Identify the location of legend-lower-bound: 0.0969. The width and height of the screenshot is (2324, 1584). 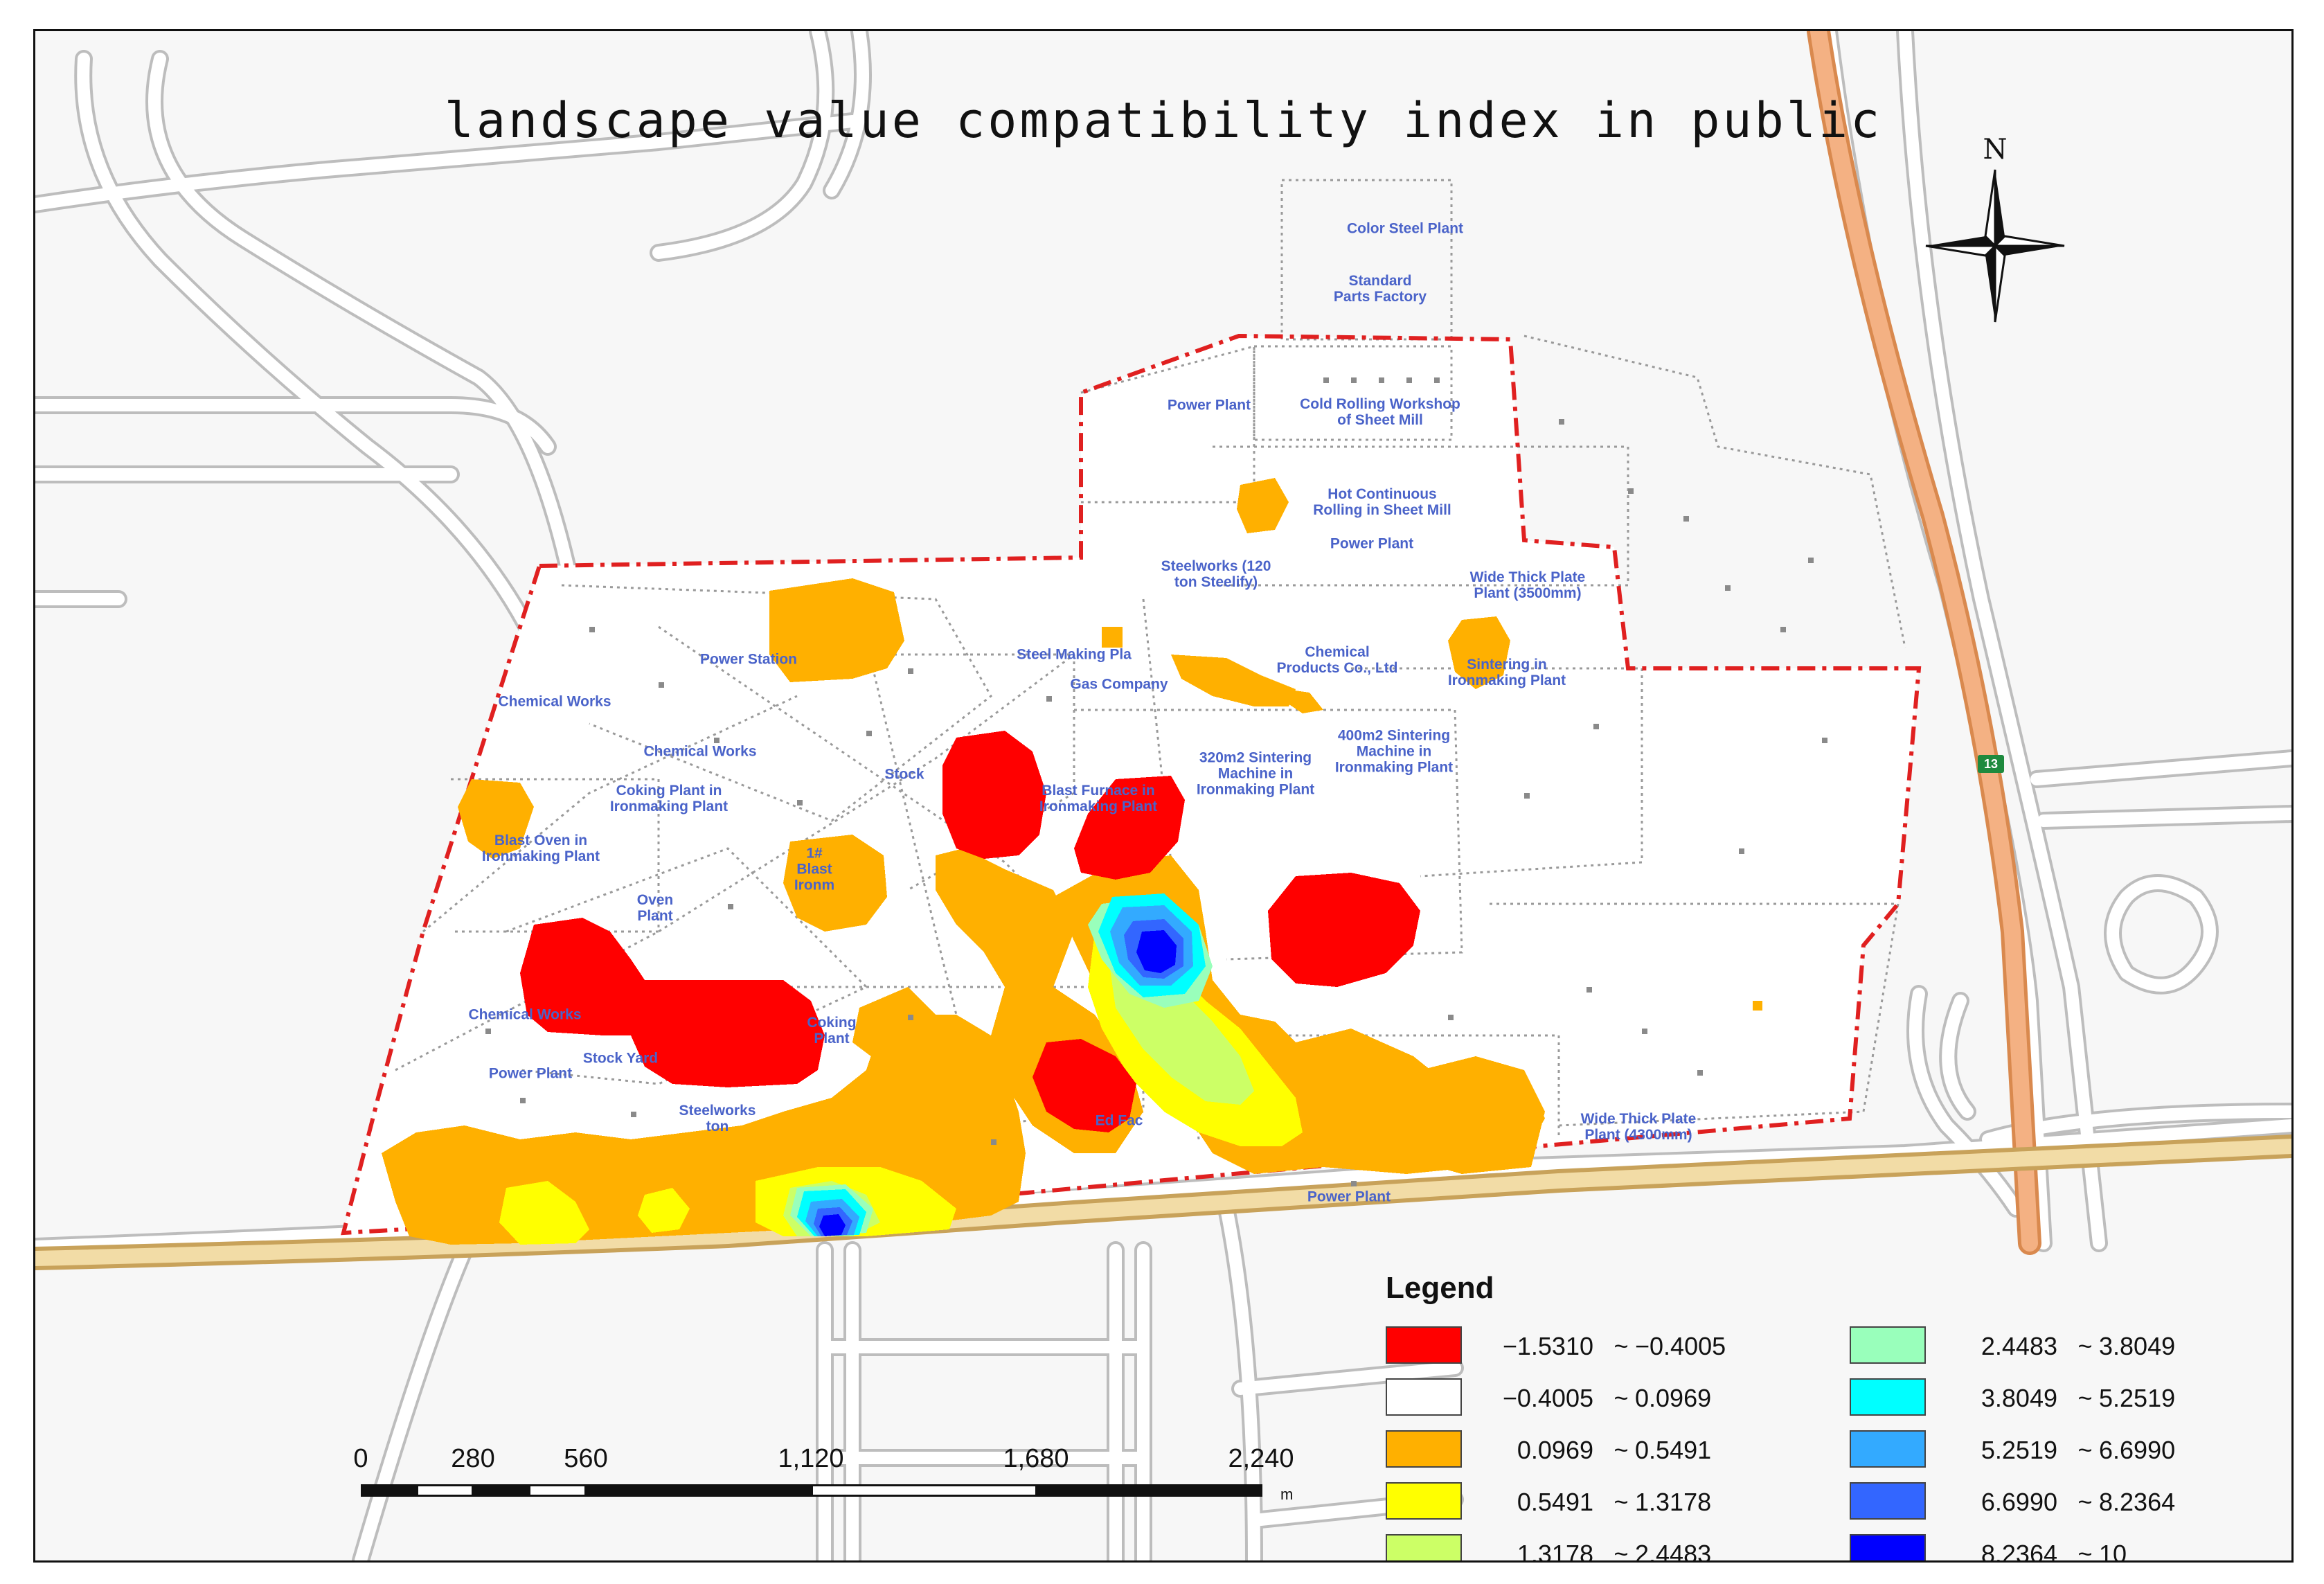
(1555, 1450).